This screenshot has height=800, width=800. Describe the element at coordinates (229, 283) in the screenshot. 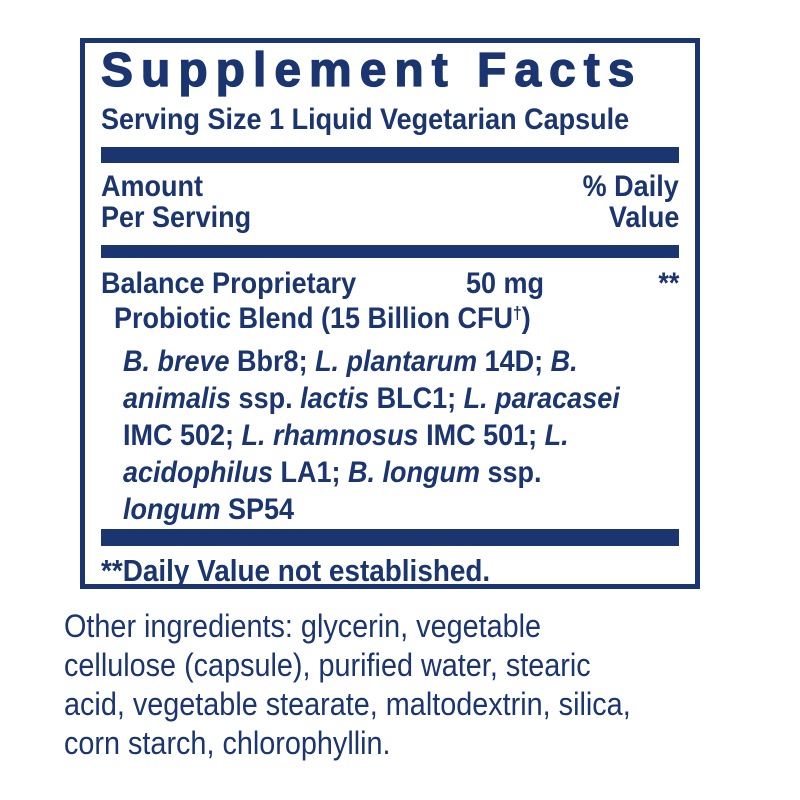

I see `blend-name: Balance Proprietary` at that location.